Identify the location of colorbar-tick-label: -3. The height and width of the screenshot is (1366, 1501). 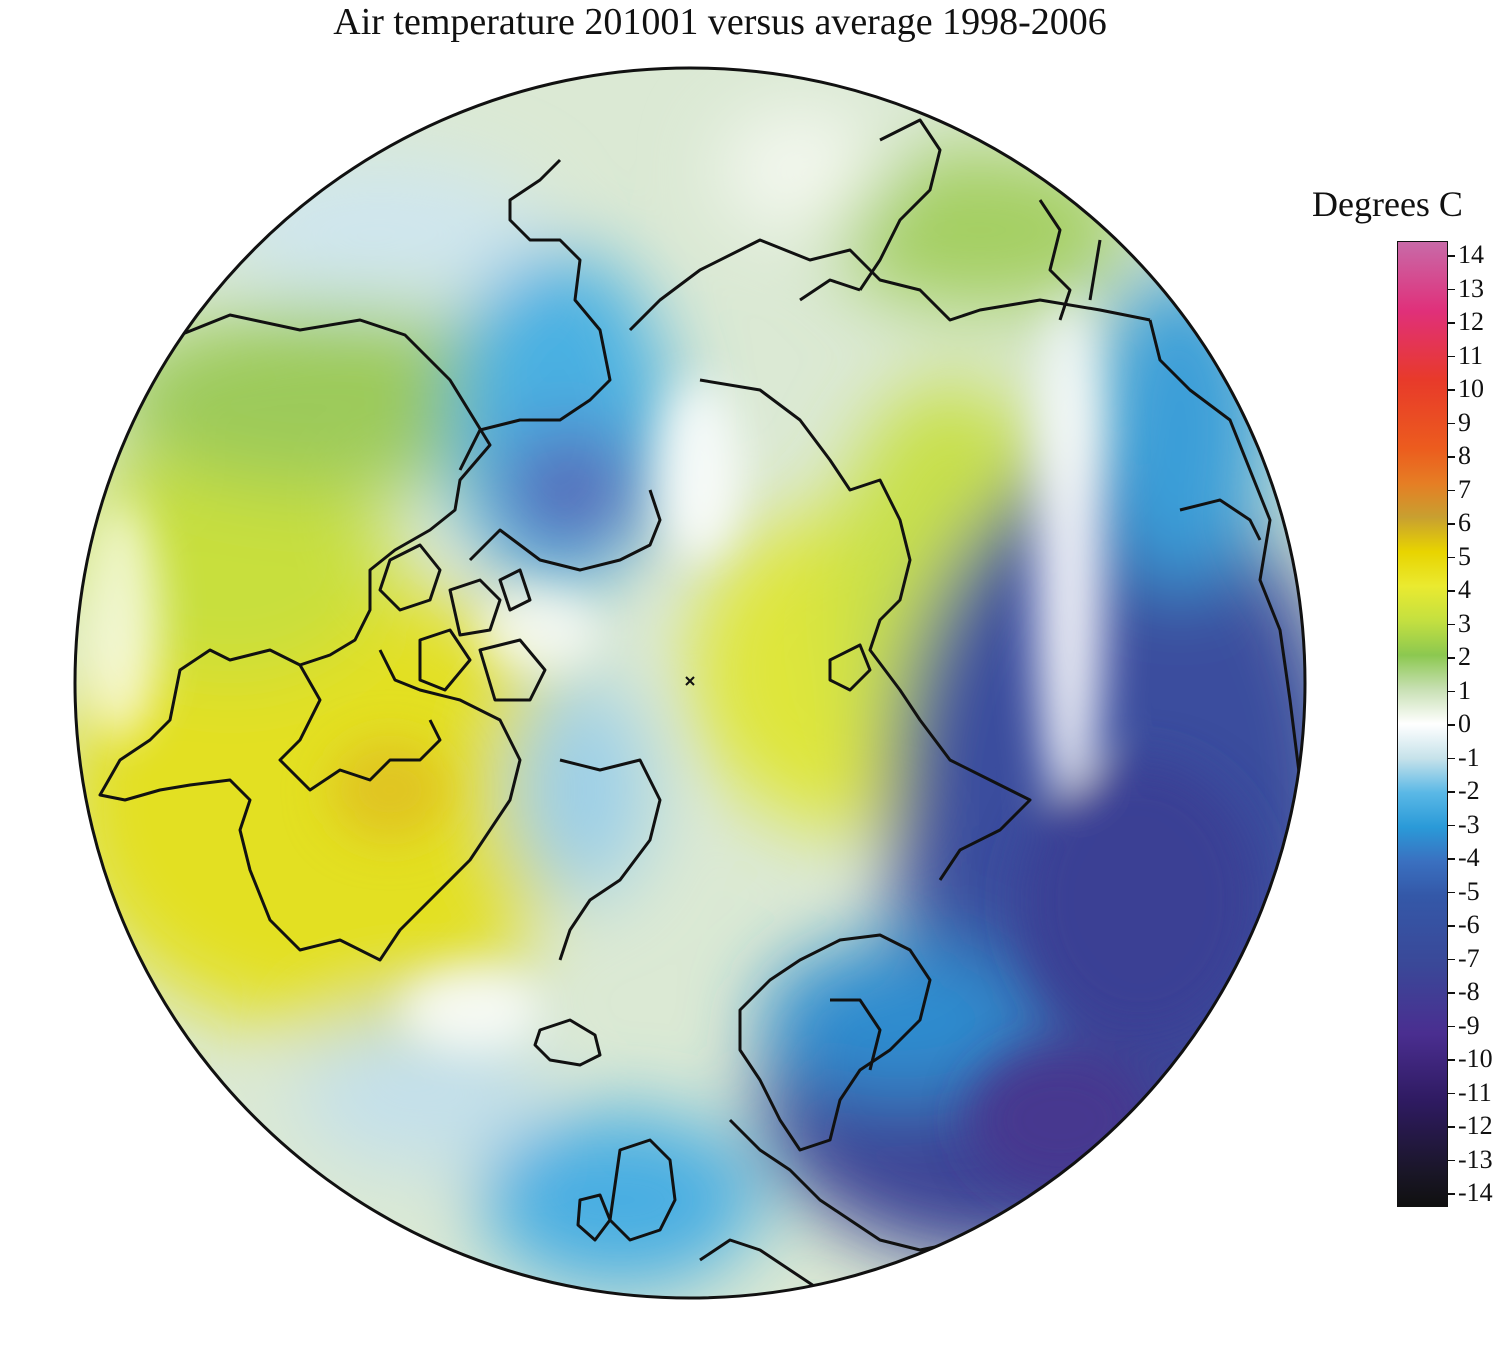
(1469, 824).